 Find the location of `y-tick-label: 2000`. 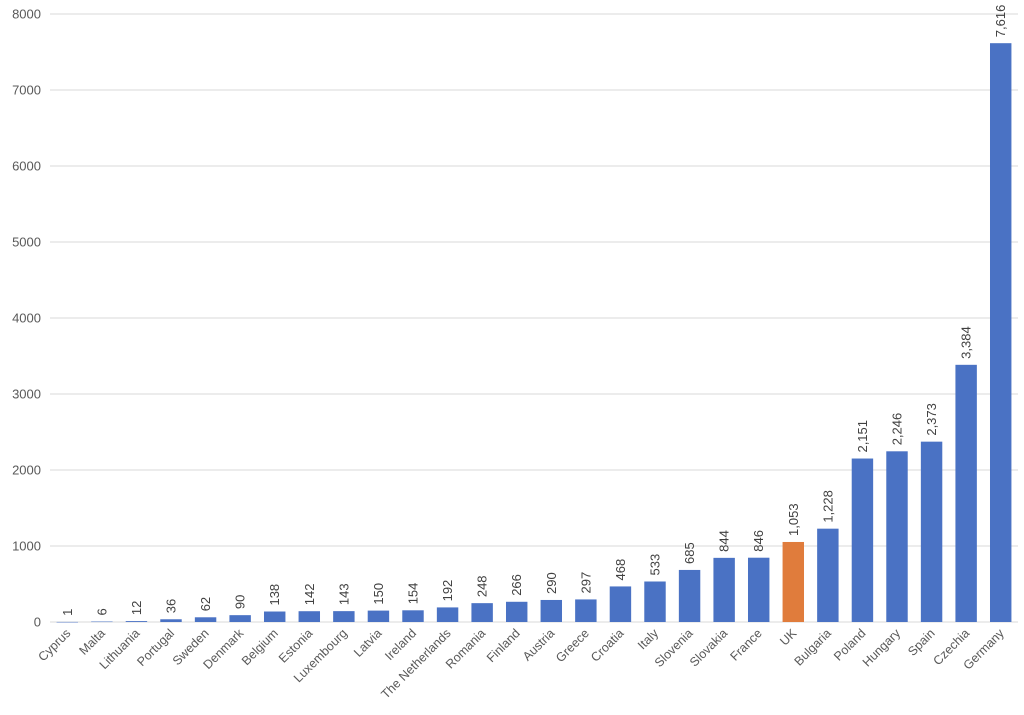

y-tick-label: 2000 is located at coordinates (26, 470).